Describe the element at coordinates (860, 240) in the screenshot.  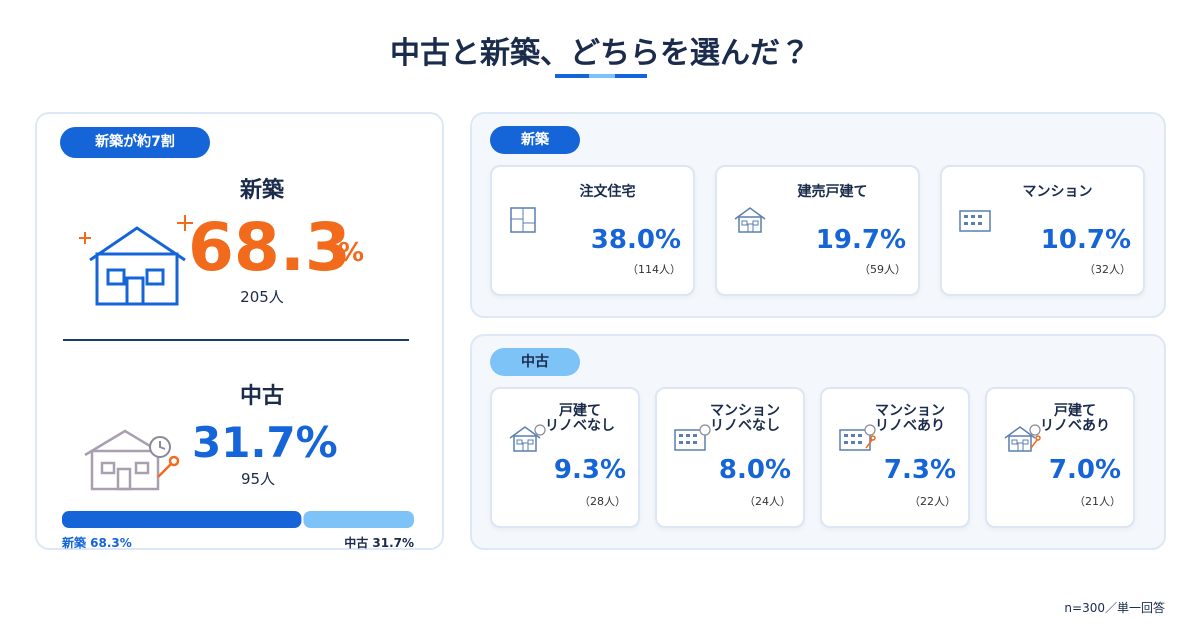
I see `item-value: 19.7%` at that location.